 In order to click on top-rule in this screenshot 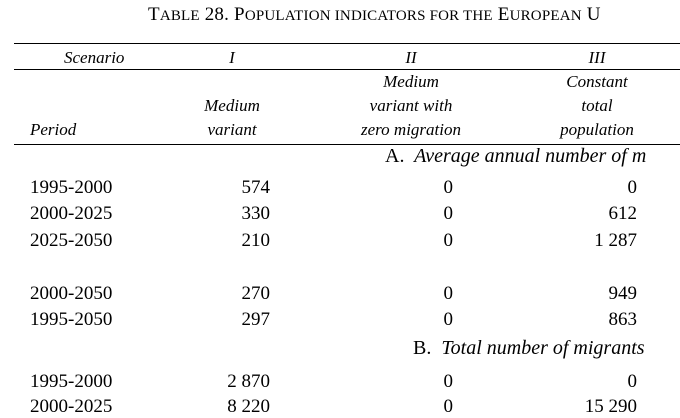, I will do `click(347, 43)`.